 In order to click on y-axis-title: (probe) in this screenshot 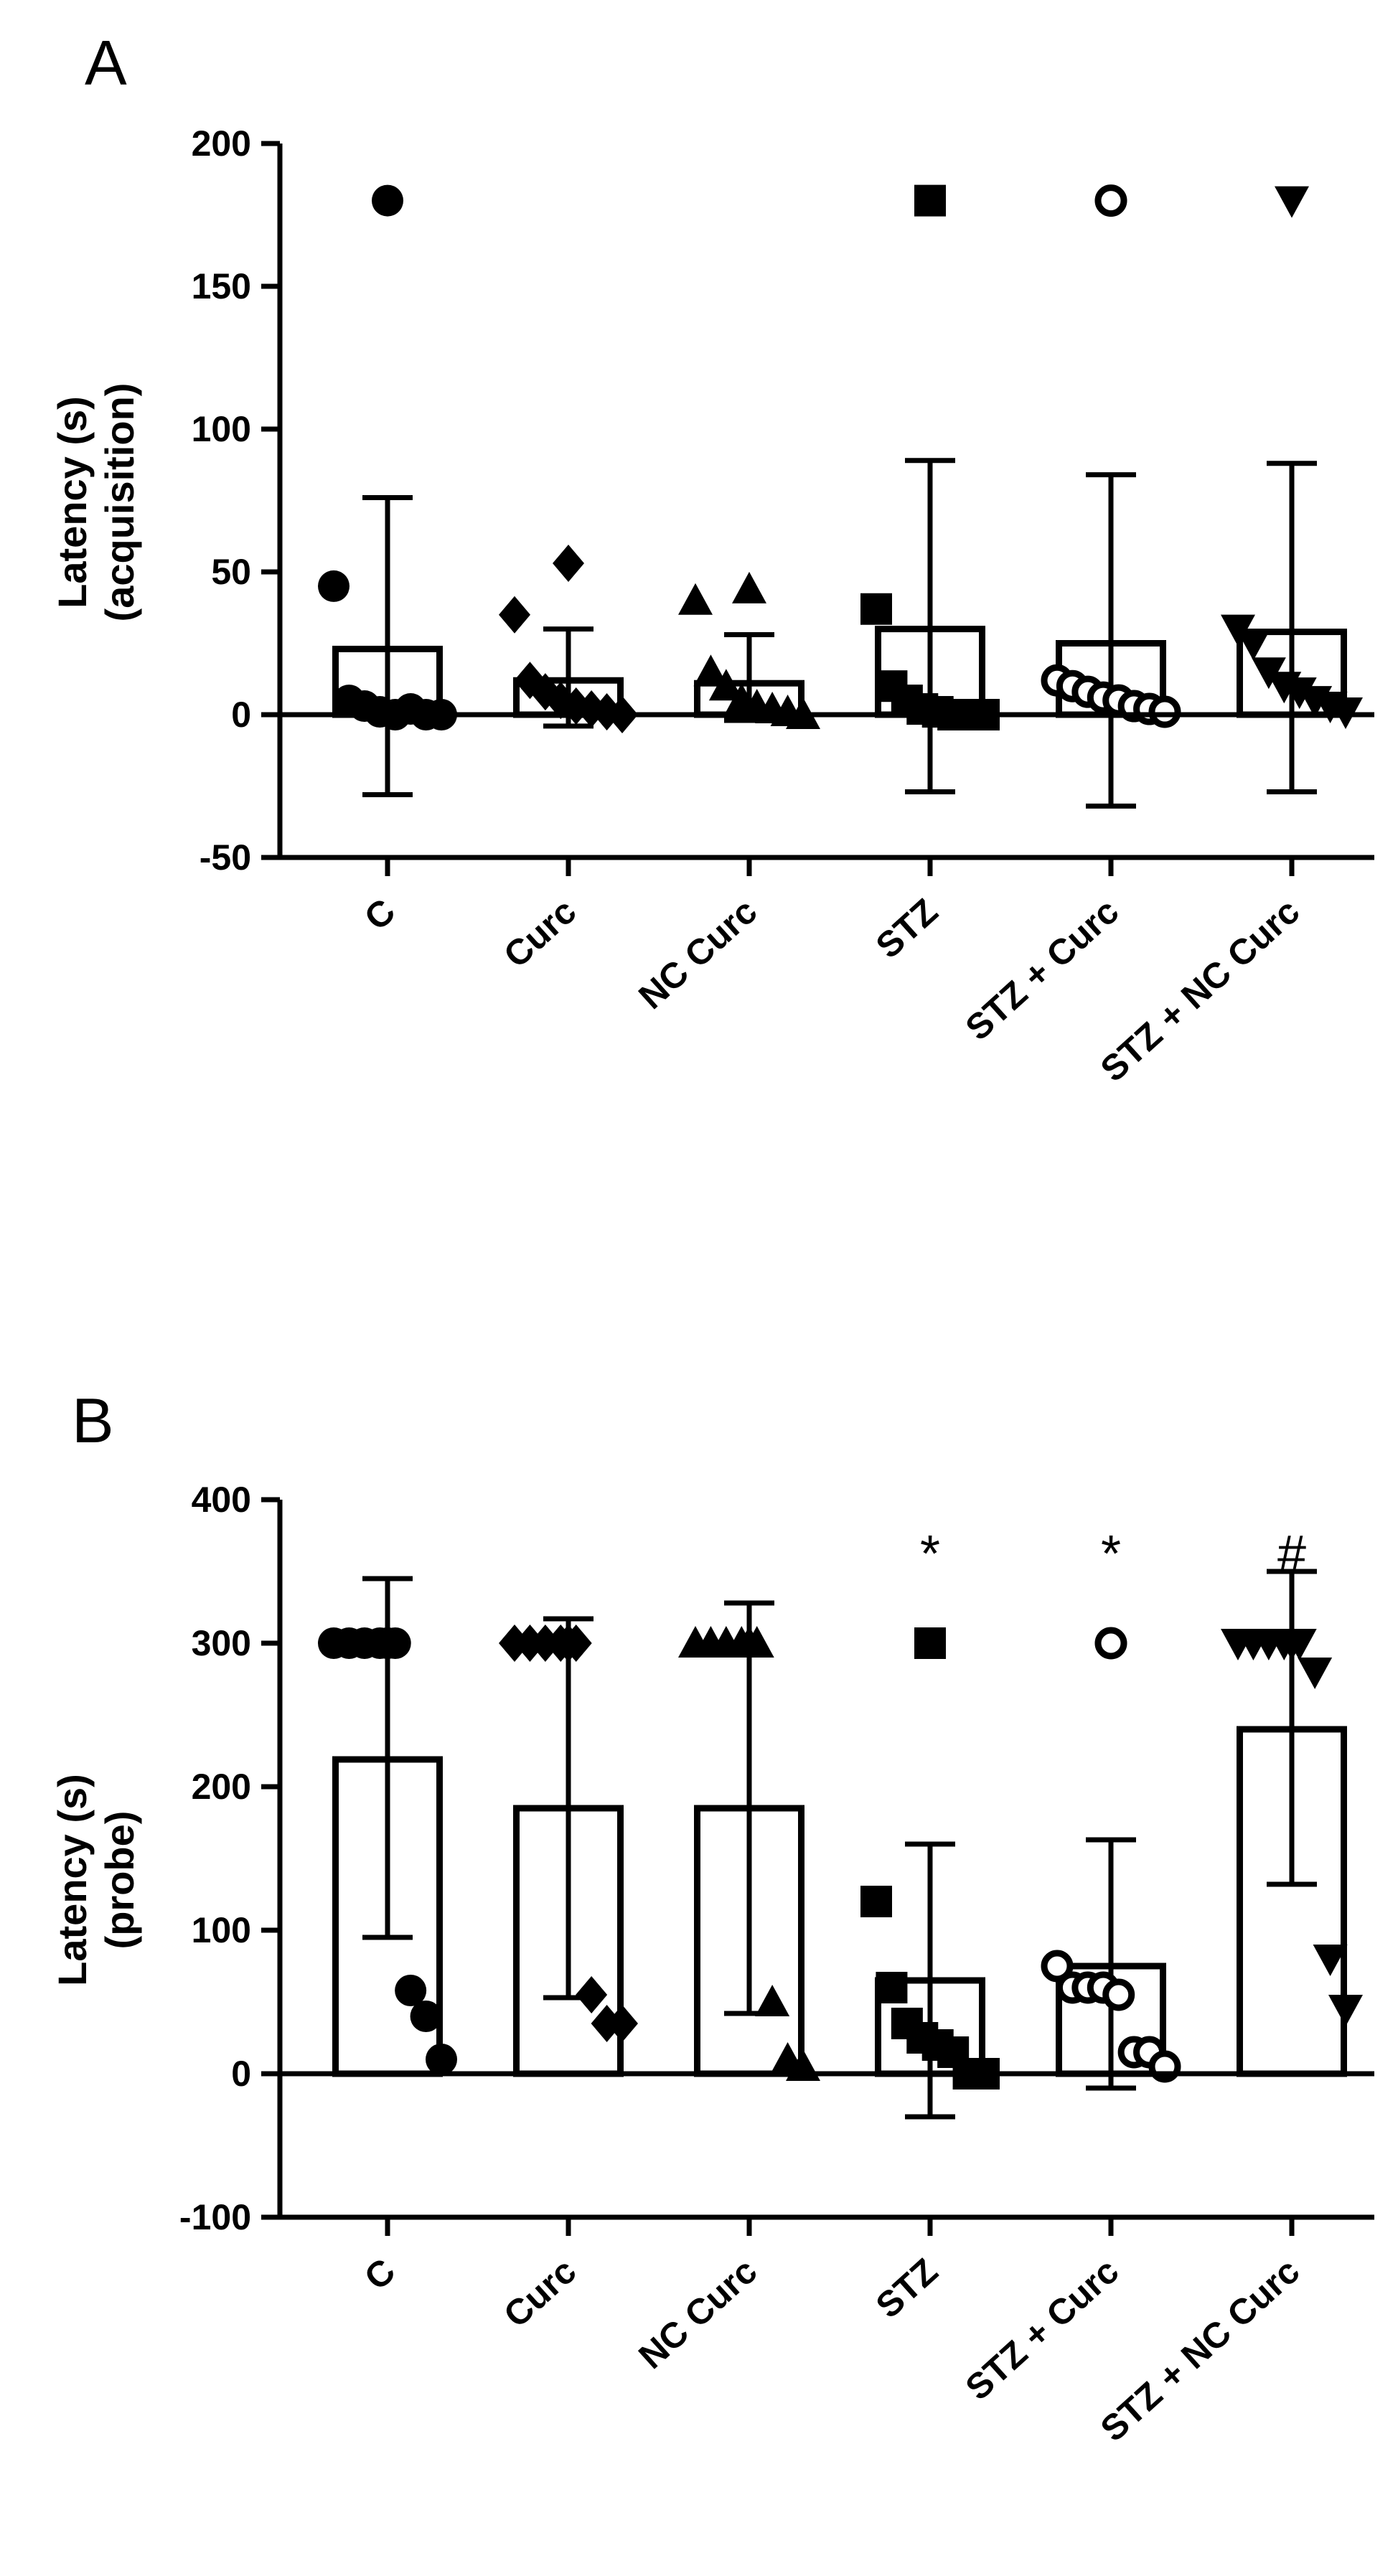, I will do `click(119, 1880)`.